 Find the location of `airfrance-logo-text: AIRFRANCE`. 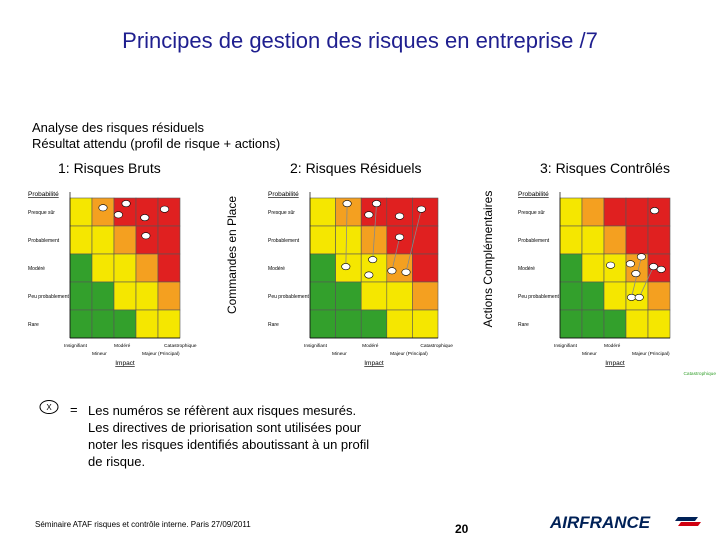

airfrance-logo-text: AIRFRANCE is located at coordinates (600, 522).